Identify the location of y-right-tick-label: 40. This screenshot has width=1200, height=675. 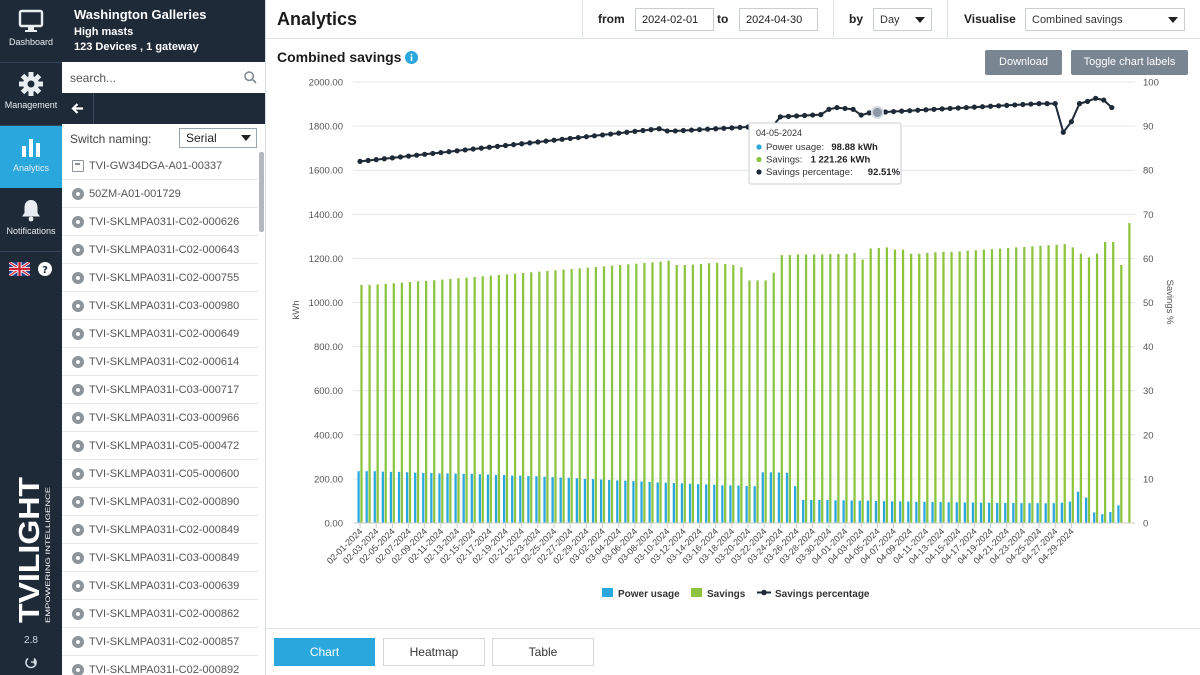
(1148, 347).